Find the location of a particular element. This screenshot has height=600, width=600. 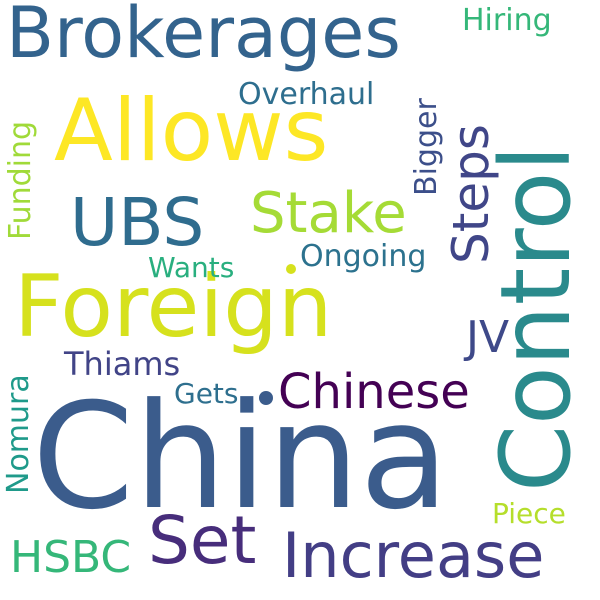

word-hsbc: HSBC is located at coordinates (71, 557).